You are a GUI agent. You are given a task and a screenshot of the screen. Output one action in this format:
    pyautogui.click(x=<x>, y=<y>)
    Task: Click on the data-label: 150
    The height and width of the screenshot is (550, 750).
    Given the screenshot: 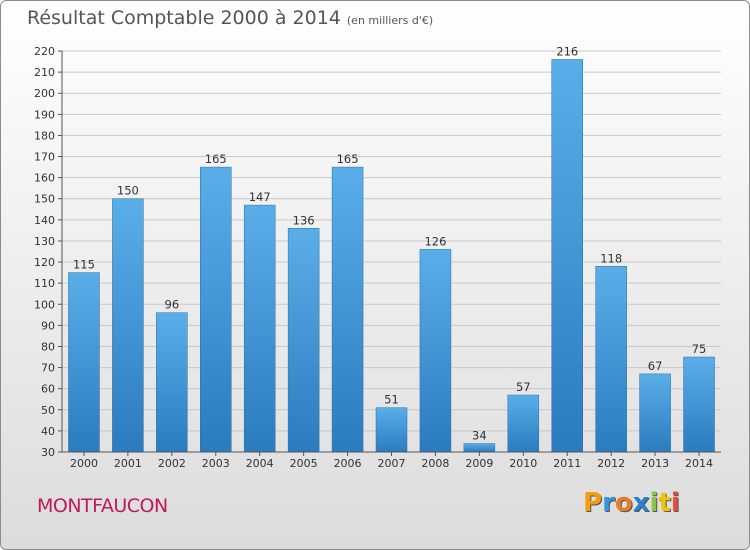 What is the action you would take?
    pyautogui.click(x=128, y=191)
    